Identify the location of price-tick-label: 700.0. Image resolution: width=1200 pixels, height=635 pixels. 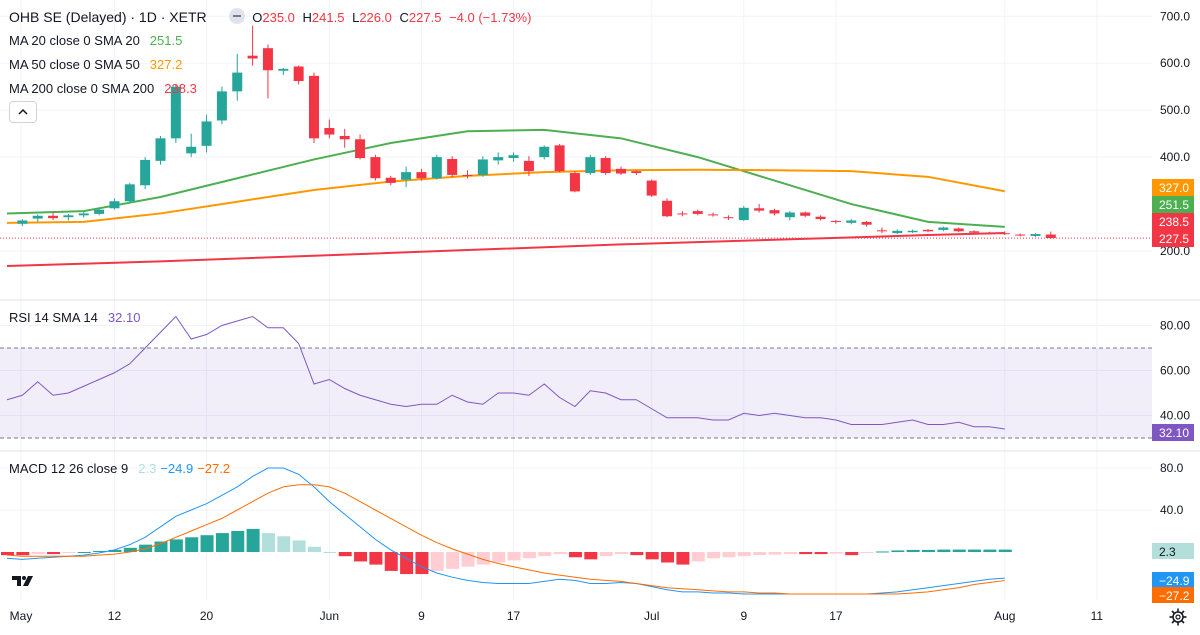
(1175, 16).